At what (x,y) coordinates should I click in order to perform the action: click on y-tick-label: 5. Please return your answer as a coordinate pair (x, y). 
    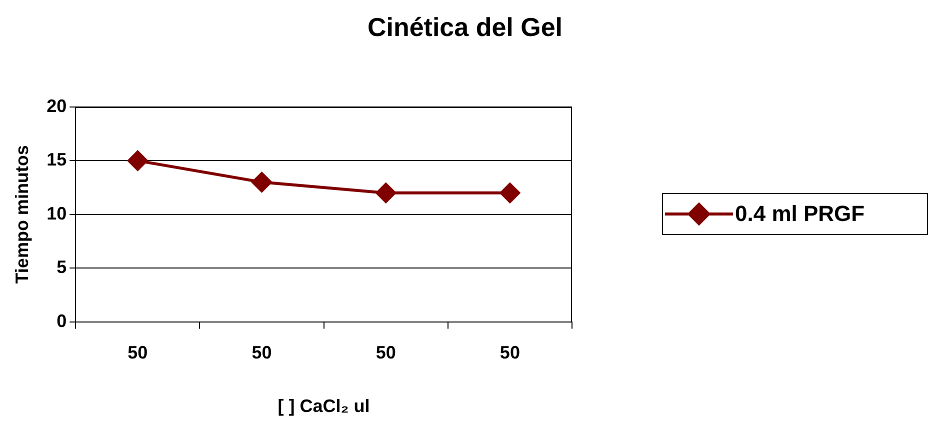
    Looking at the image, I should click on (61, 267).